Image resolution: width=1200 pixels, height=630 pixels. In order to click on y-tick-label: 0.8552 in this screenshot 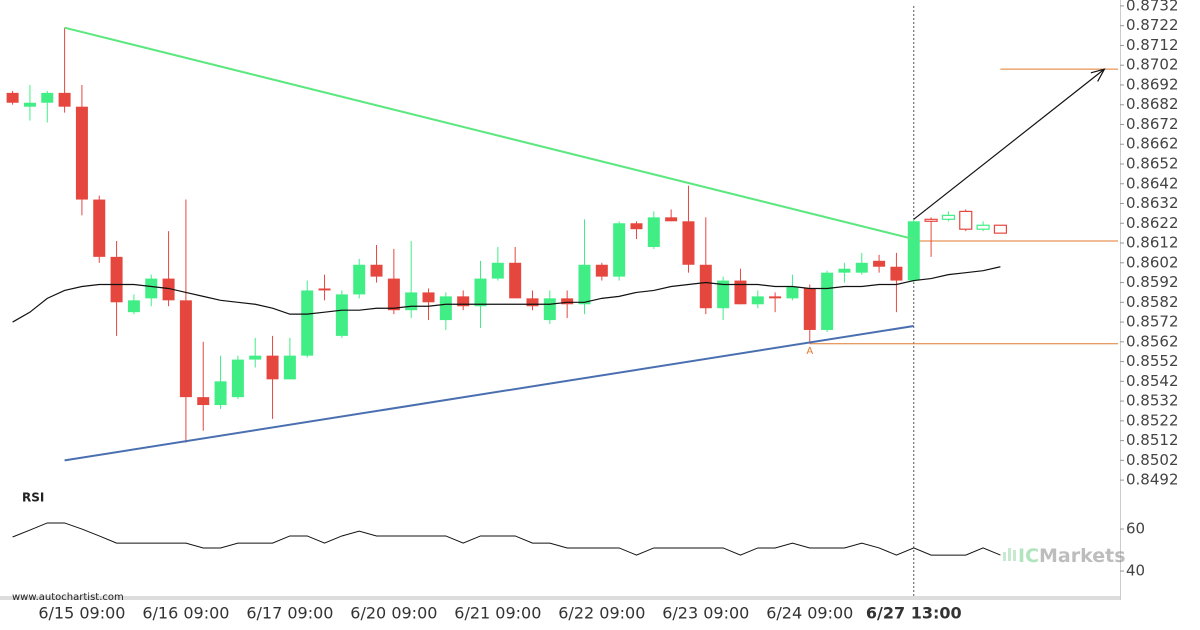, I will do `click(1152, 361)`.